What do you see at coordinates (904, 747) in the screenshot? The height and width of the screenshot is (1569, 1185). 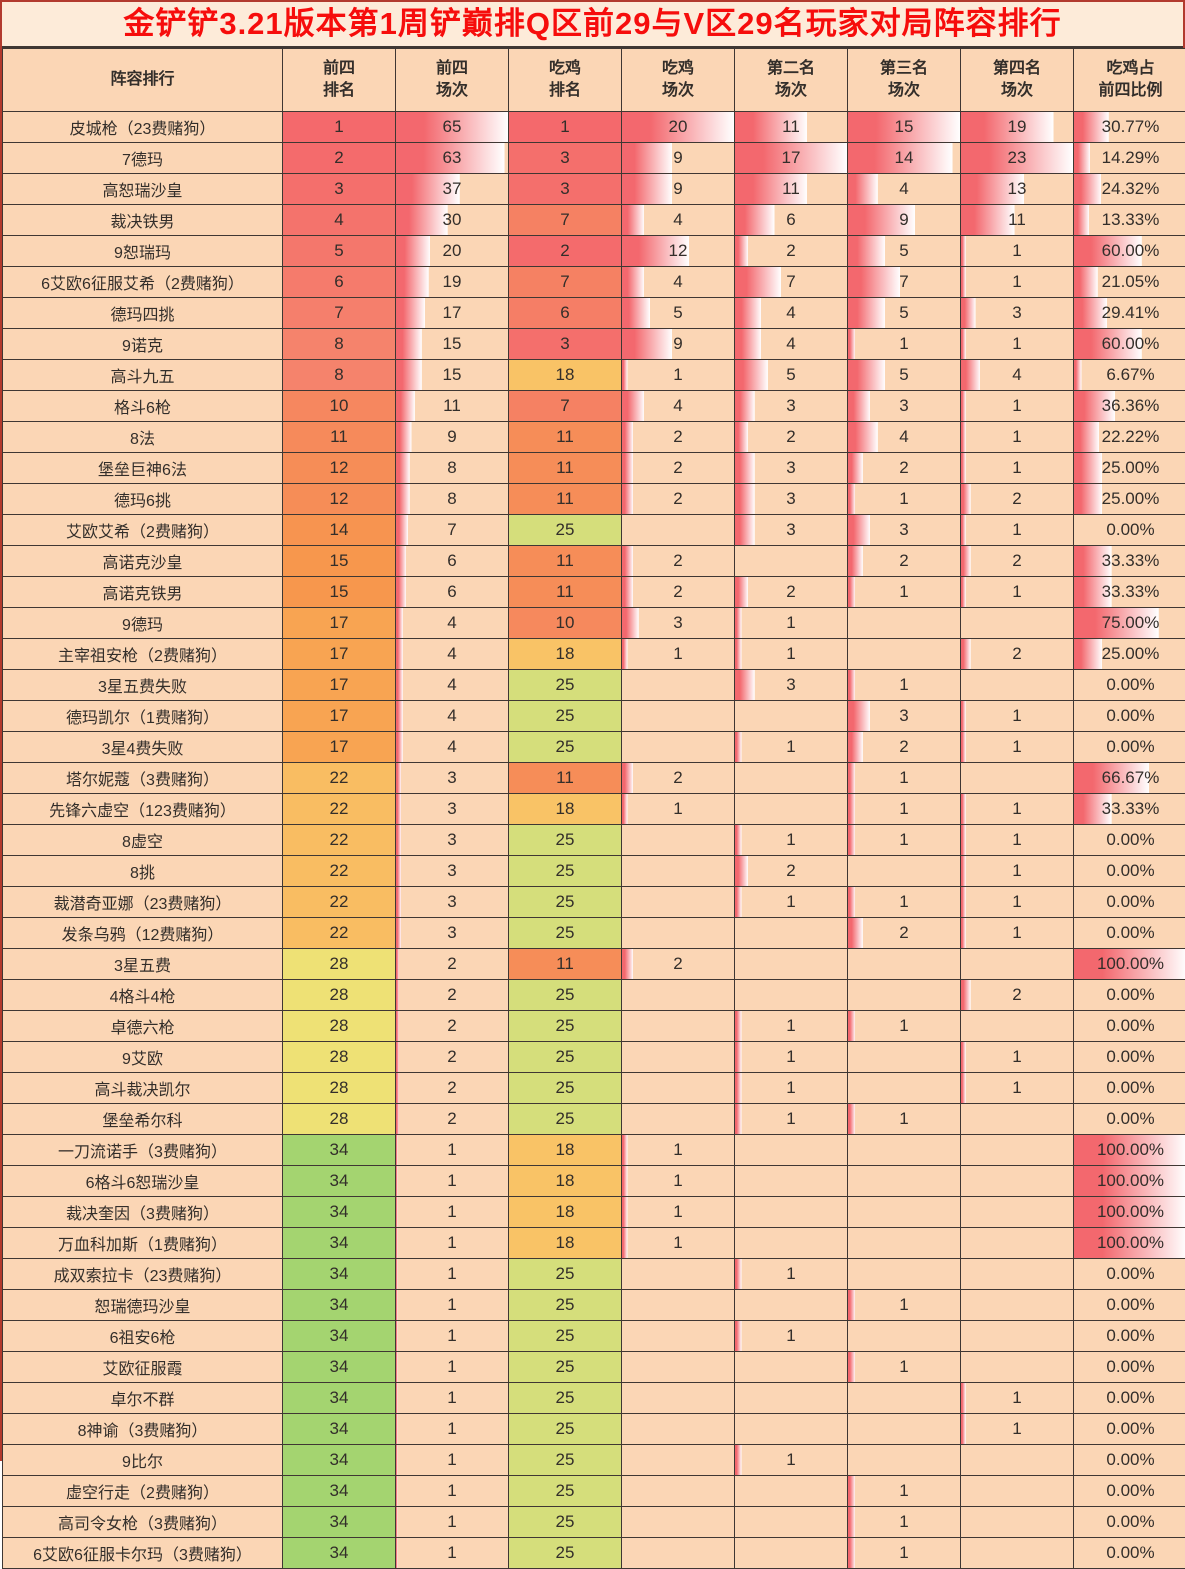 I see `stat-cell-third_games: 2` at bounding box center [904, 747].